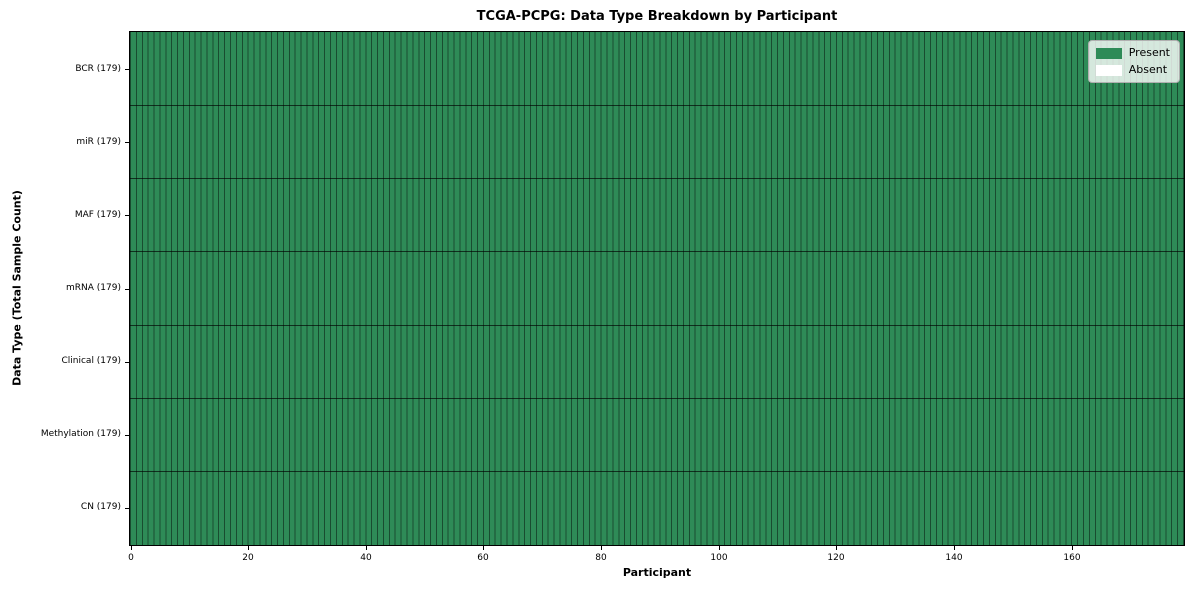 The width and height of the screenshot is (1200, 600). Describe the element at coordinates (1108, 70) in the screenshot. I see `legend-swatch-absent` at that location.